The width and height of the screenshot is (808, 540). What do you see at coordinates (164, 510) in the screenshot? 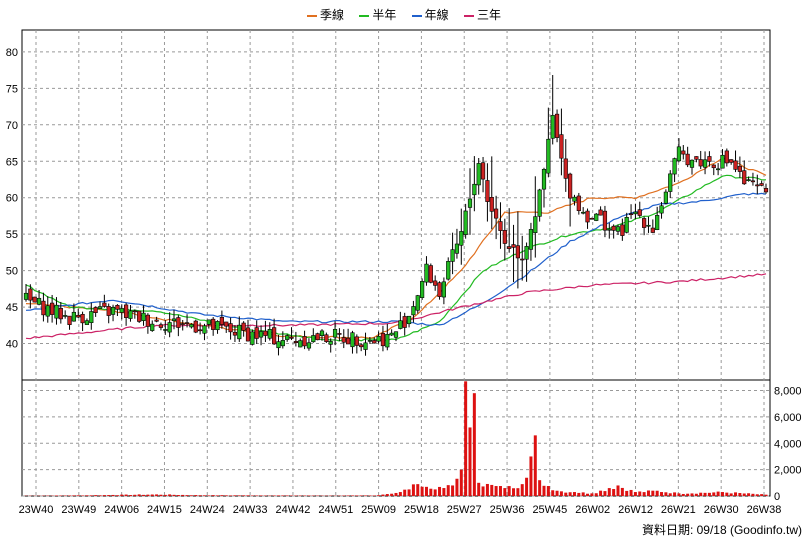
I see `x-tick-label: 24W15` at bounding box center [164, 510].